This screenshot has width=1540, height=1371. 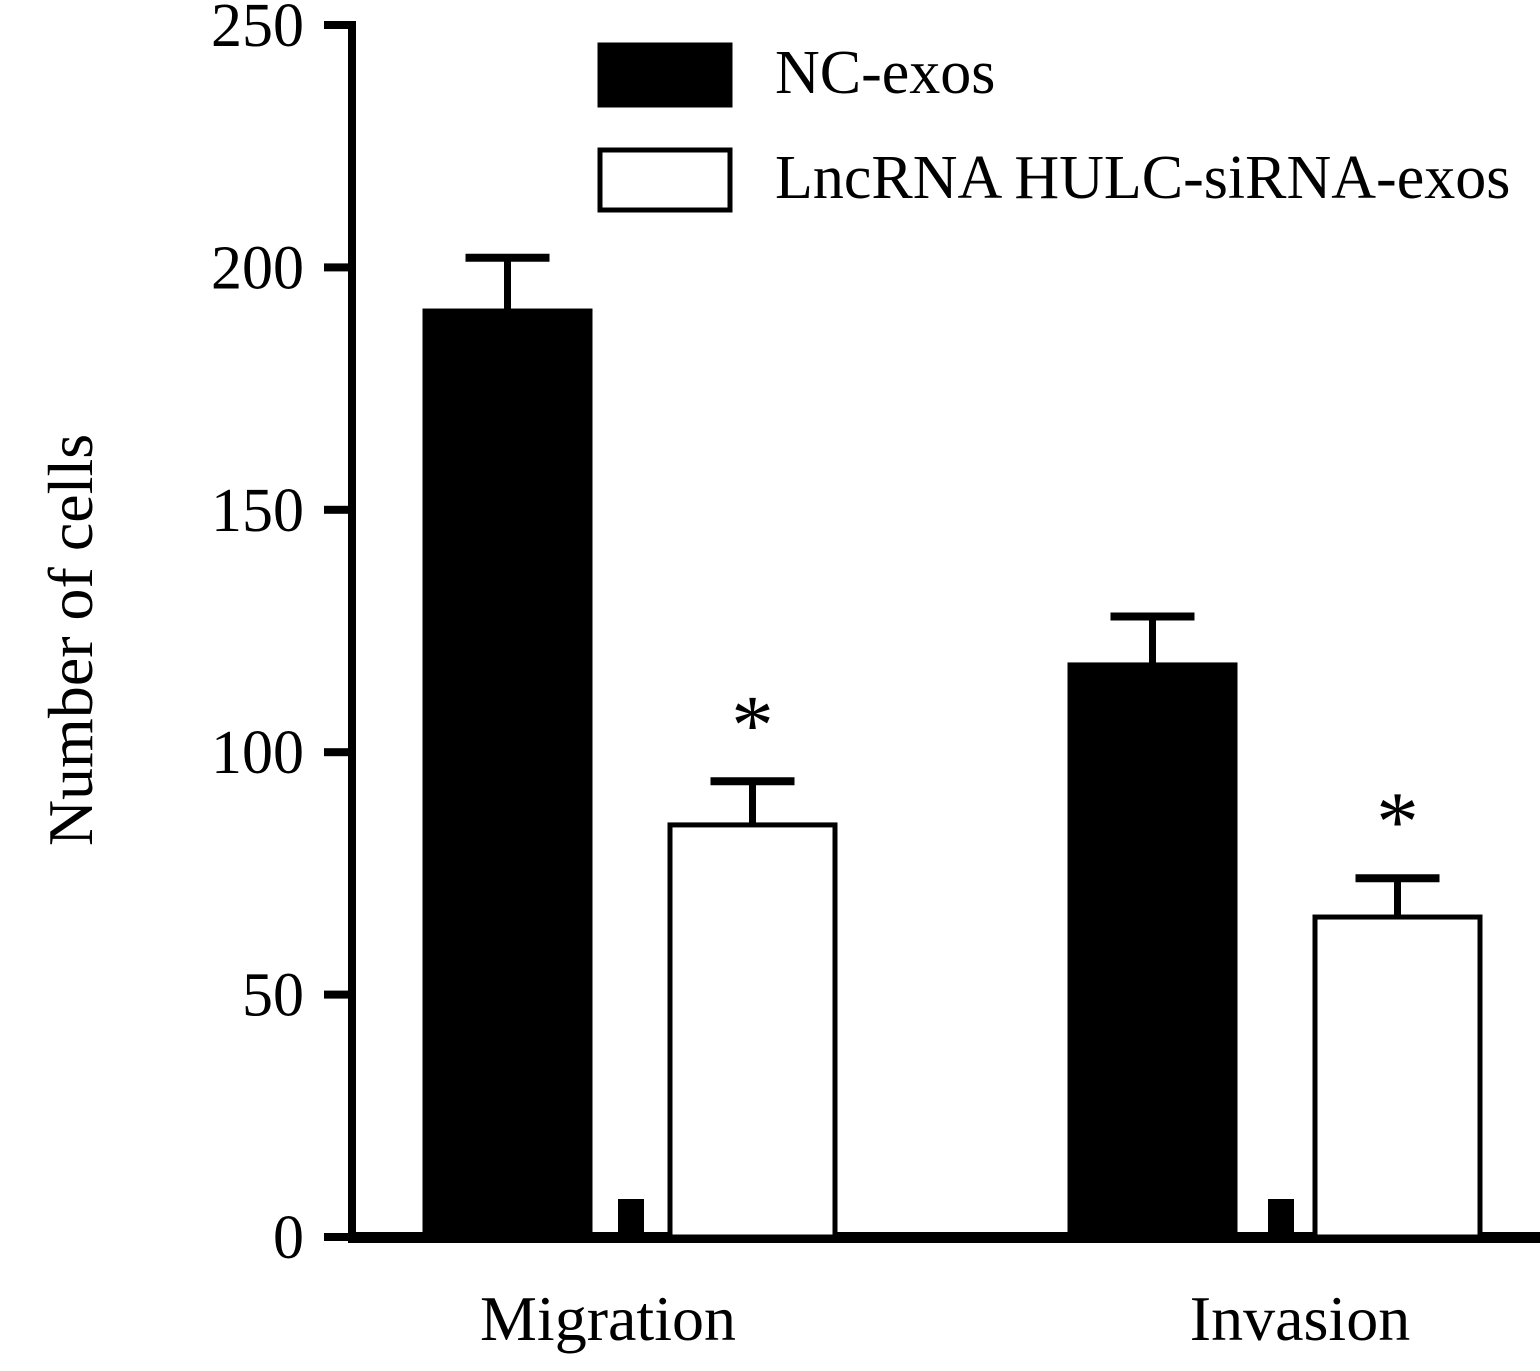 What do you see at coordinates (885, 73) in the screenshot?
I see `legend-label-1: NC-exos` at bounding box center [885, 73].